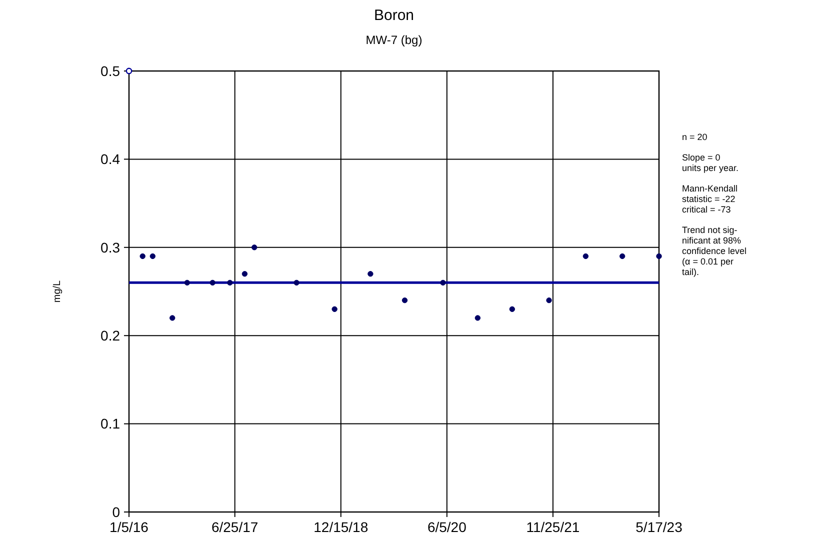 Image resolution: width=825 pixels, height=544 pixels. What do you see at coordinates (110, 247) in the screenshot?
I see `y-tick-label: 0.3` at bounding box center [110, 247].